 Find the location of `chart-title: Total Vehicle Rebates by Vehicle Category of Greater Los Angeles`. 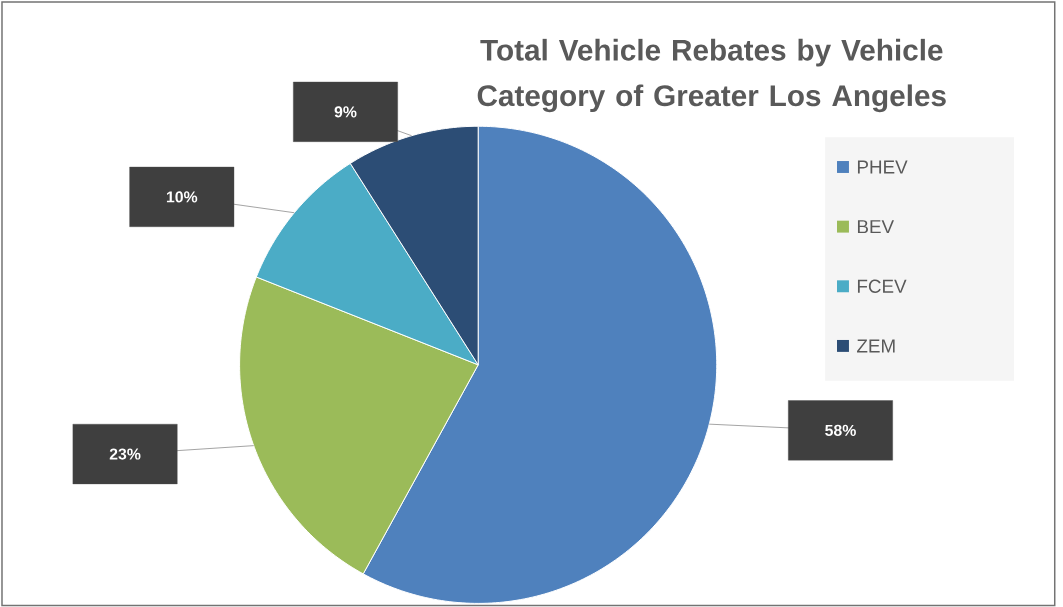

chart-title: Total Vehicle Rebates by Vehicle Category of Greater Los Angeles is located at coordinates (711, 75).